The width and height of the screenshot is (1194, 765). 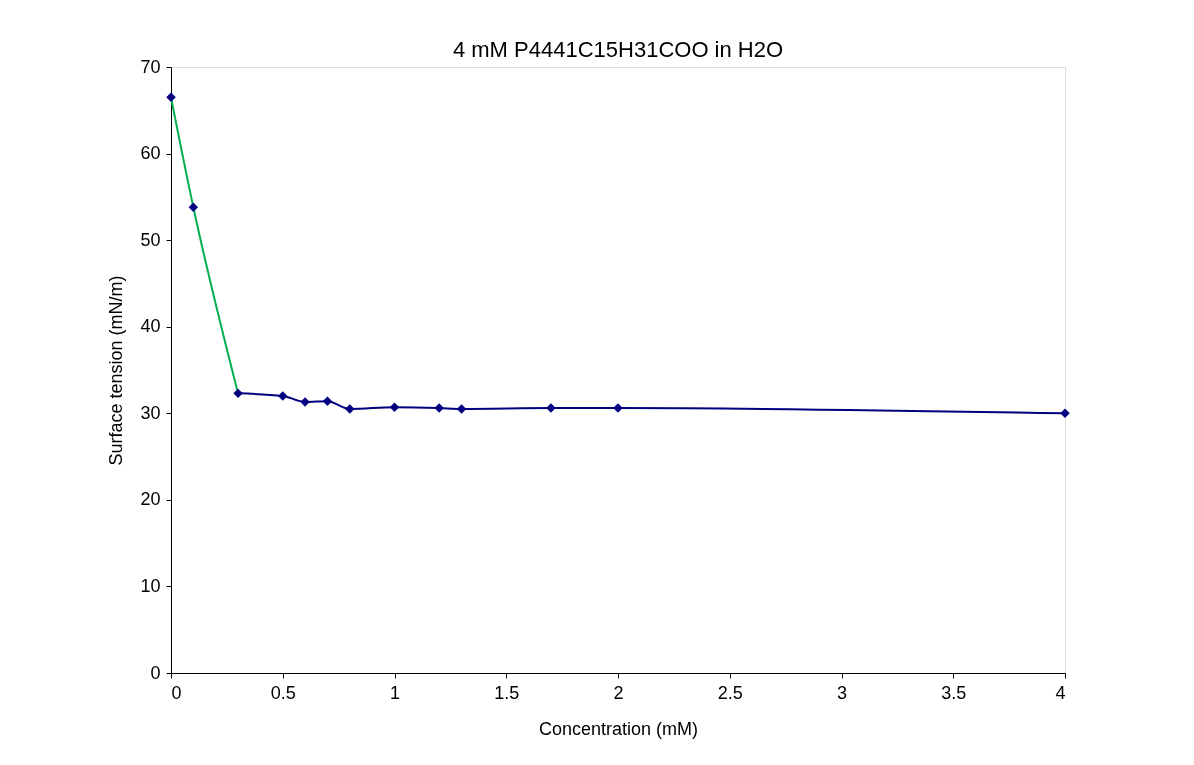 I want to click on x-tick-label: 3.5, so click(x=954, y=692).